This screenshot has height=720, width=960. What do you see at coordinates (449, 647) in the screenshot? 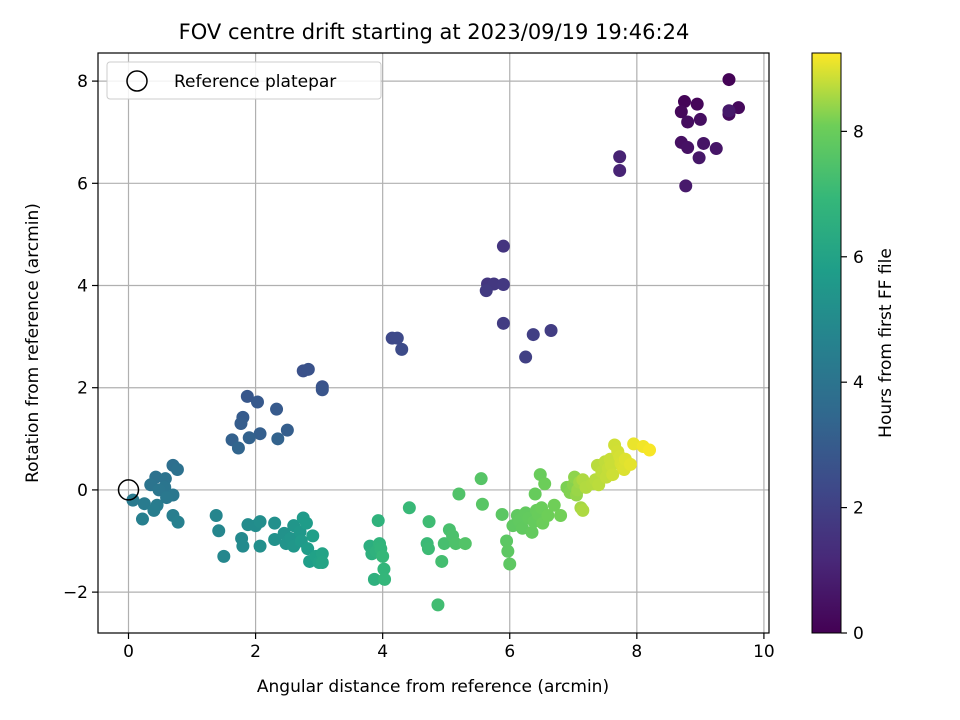
I see `x-axis-ticks: 0 2 4 6 8 10` at bounding box center [449, 647].